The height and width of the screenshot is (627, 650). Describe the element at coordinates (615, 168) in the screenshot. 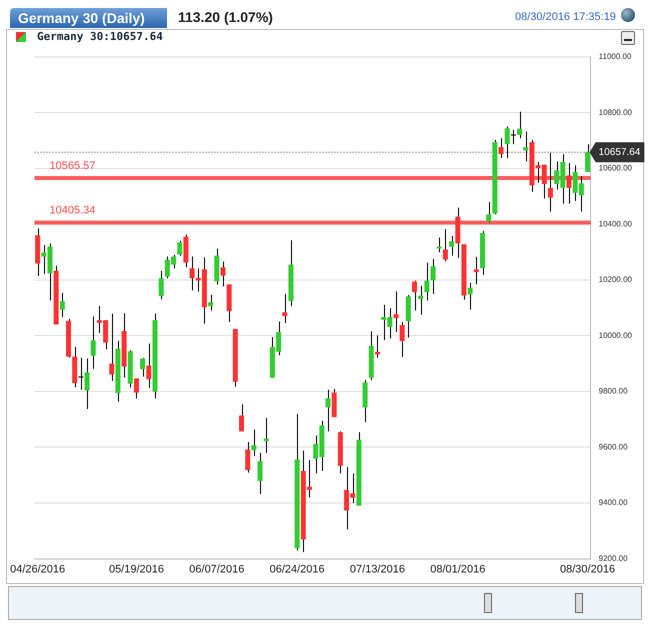

I see `y-tick-label: 10600.00` at that location.